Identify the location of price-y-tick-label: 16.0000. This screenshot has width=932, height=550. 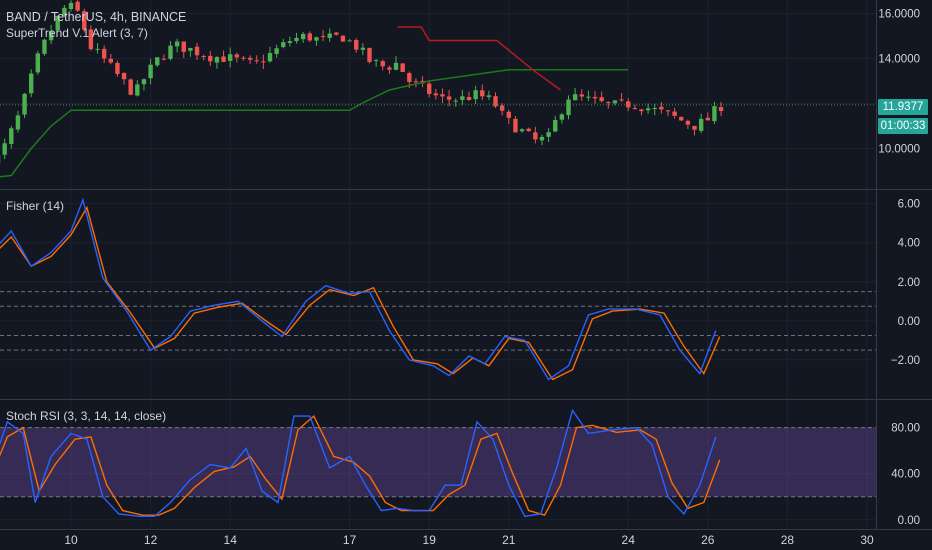
(899, 15).